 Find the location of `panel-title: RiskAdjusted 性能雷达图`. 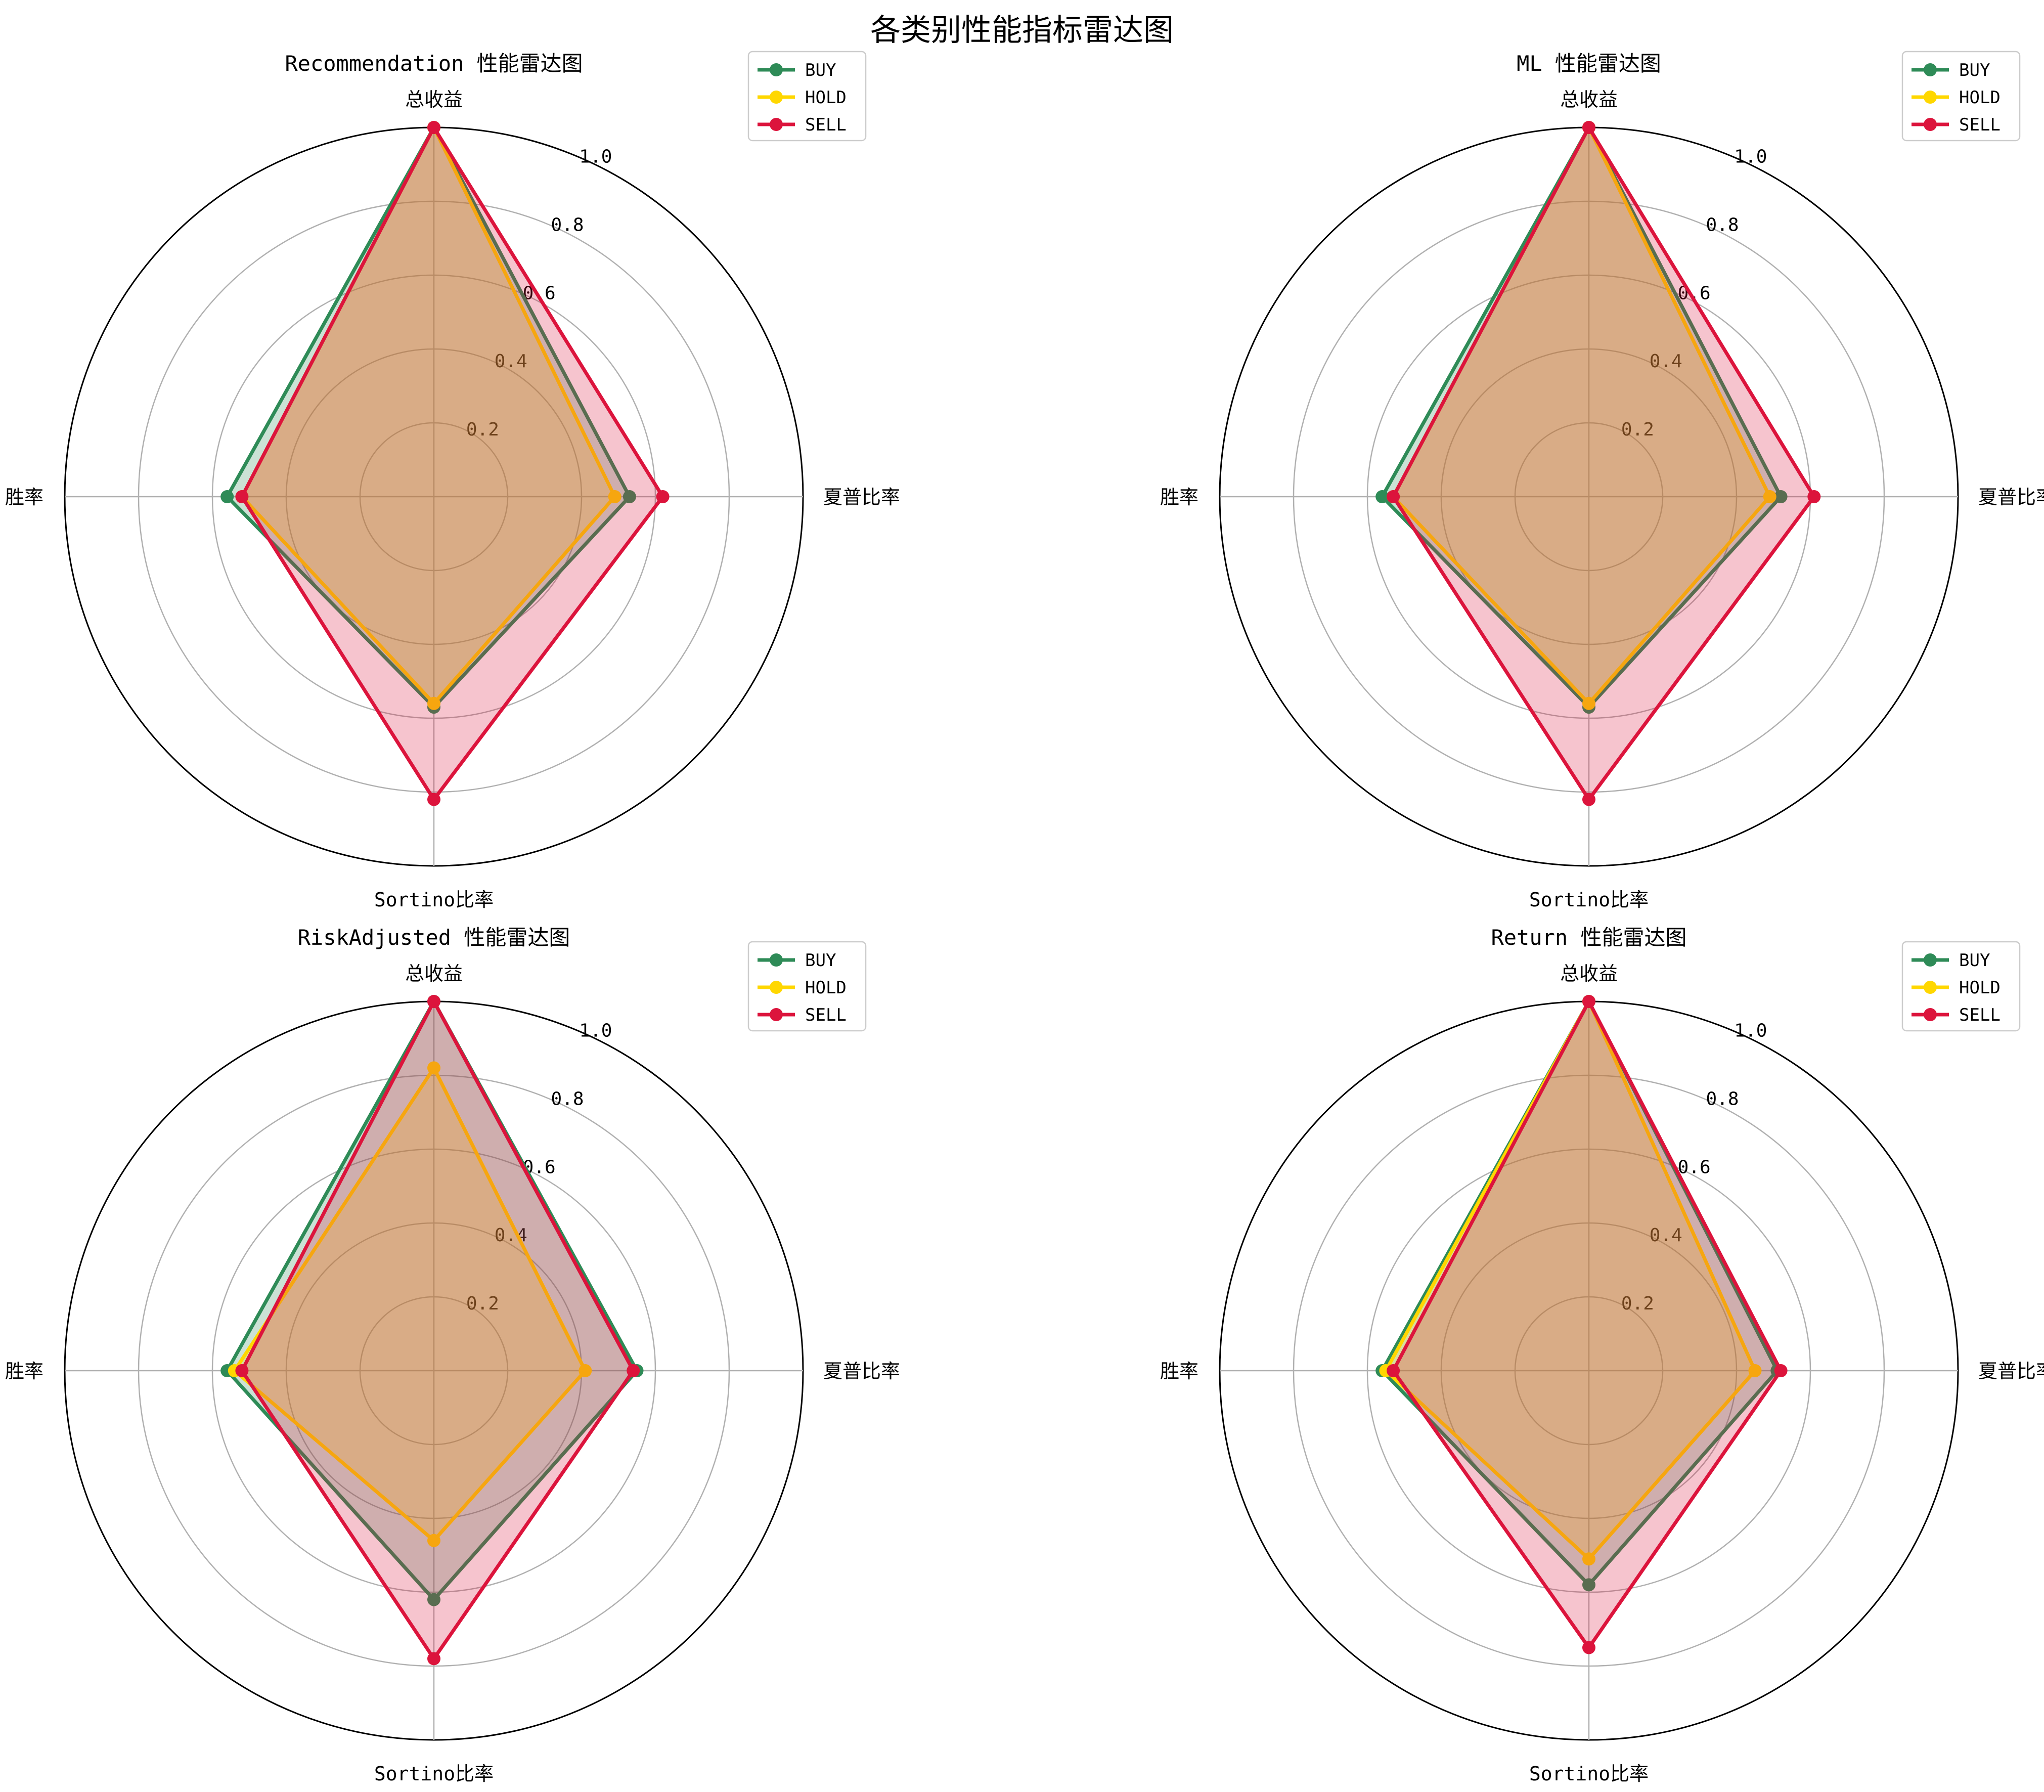

panel-title: RiskAdjusted 性能雷达图 is located at coordinates (434, 937).